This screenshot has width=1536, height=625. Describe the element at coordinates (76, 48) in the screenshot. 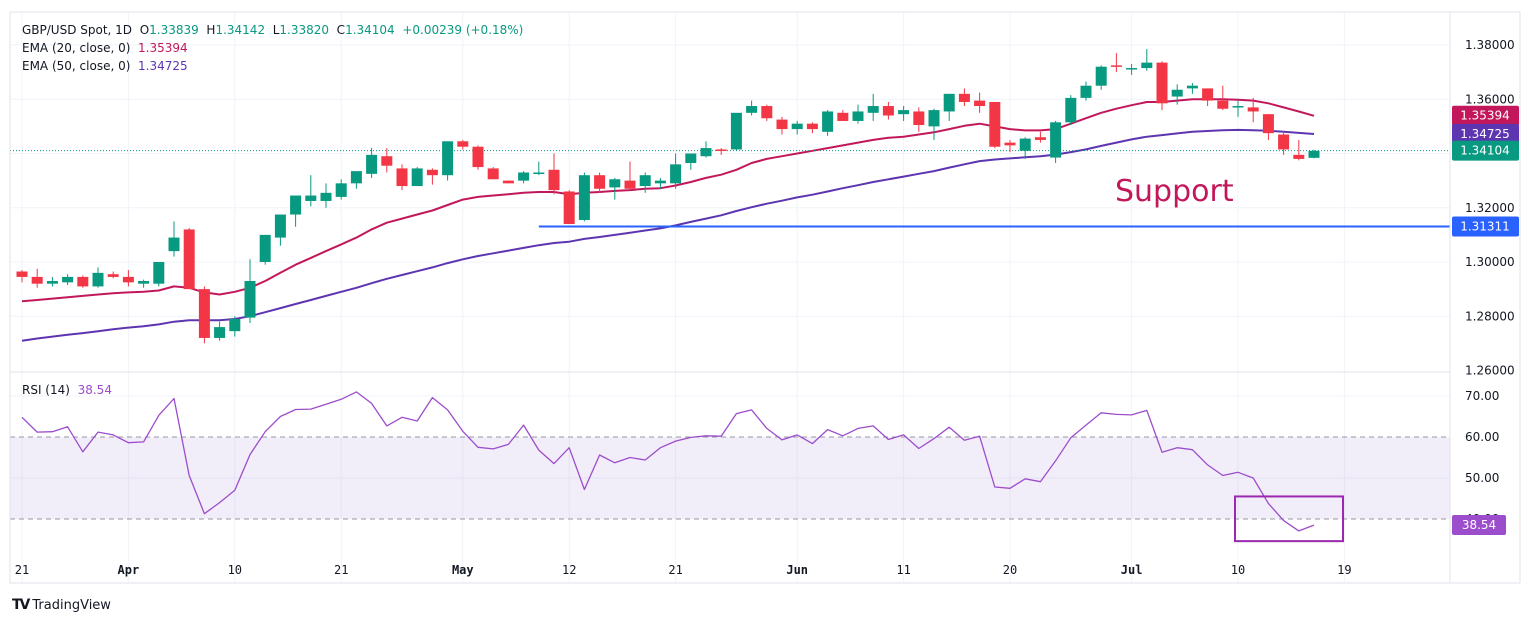

I see `ema20-label: EMA (20, close, 0)` at that location.